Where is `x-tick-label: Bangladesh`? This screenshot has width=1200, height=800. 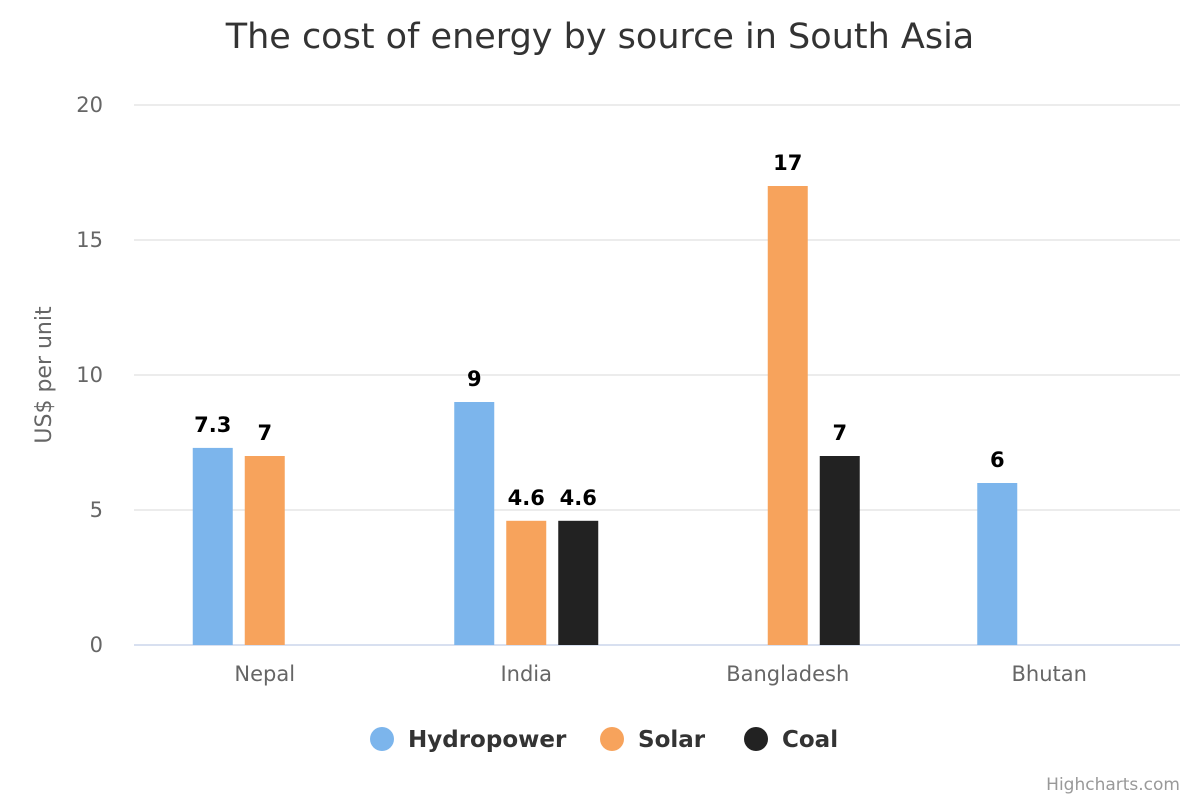 x-tick-label: Bangladesh is located at coordinates (787, 674).